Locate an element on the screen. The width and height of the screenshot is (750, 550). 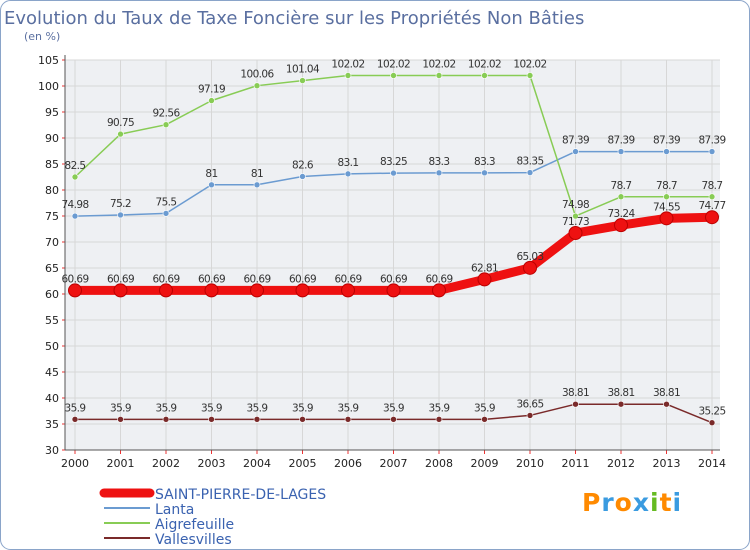
x-tick-label: 2012 is located at coordinates (621, 463).